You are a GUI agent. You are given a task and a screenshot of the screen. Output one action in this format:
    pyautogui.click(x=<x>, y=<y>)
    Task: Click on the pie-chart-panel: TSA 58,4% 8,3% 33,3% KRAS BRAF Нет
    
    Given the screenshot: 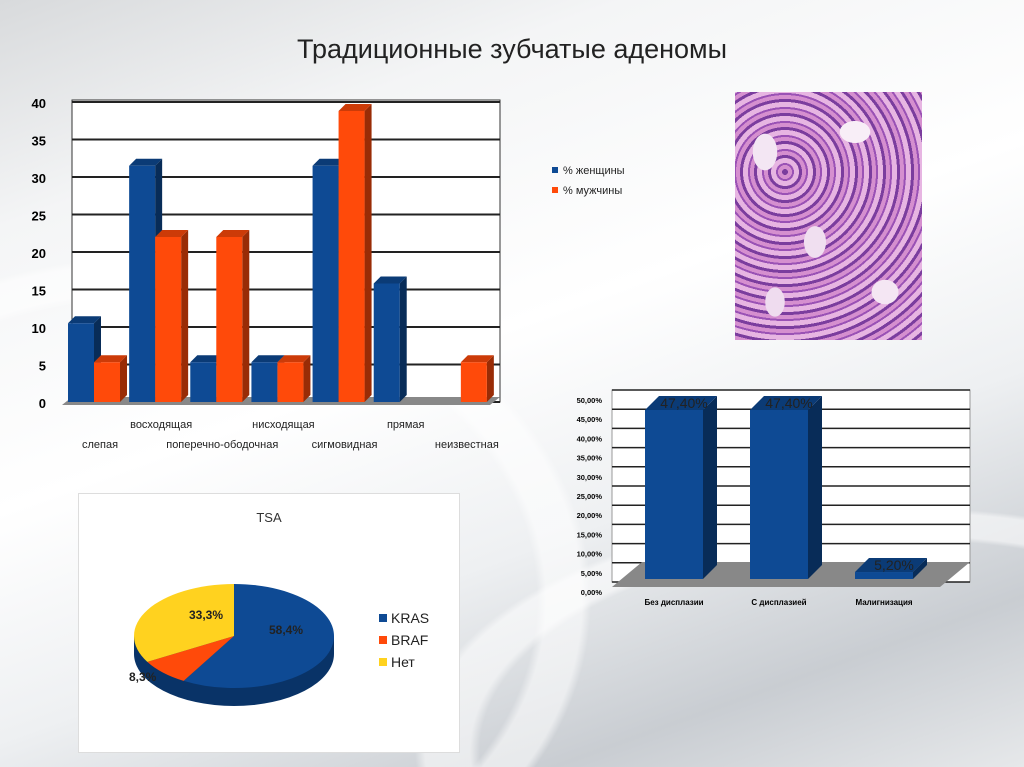 What is the action you would take?
    pyautogui.click(x=269, y=623)
    